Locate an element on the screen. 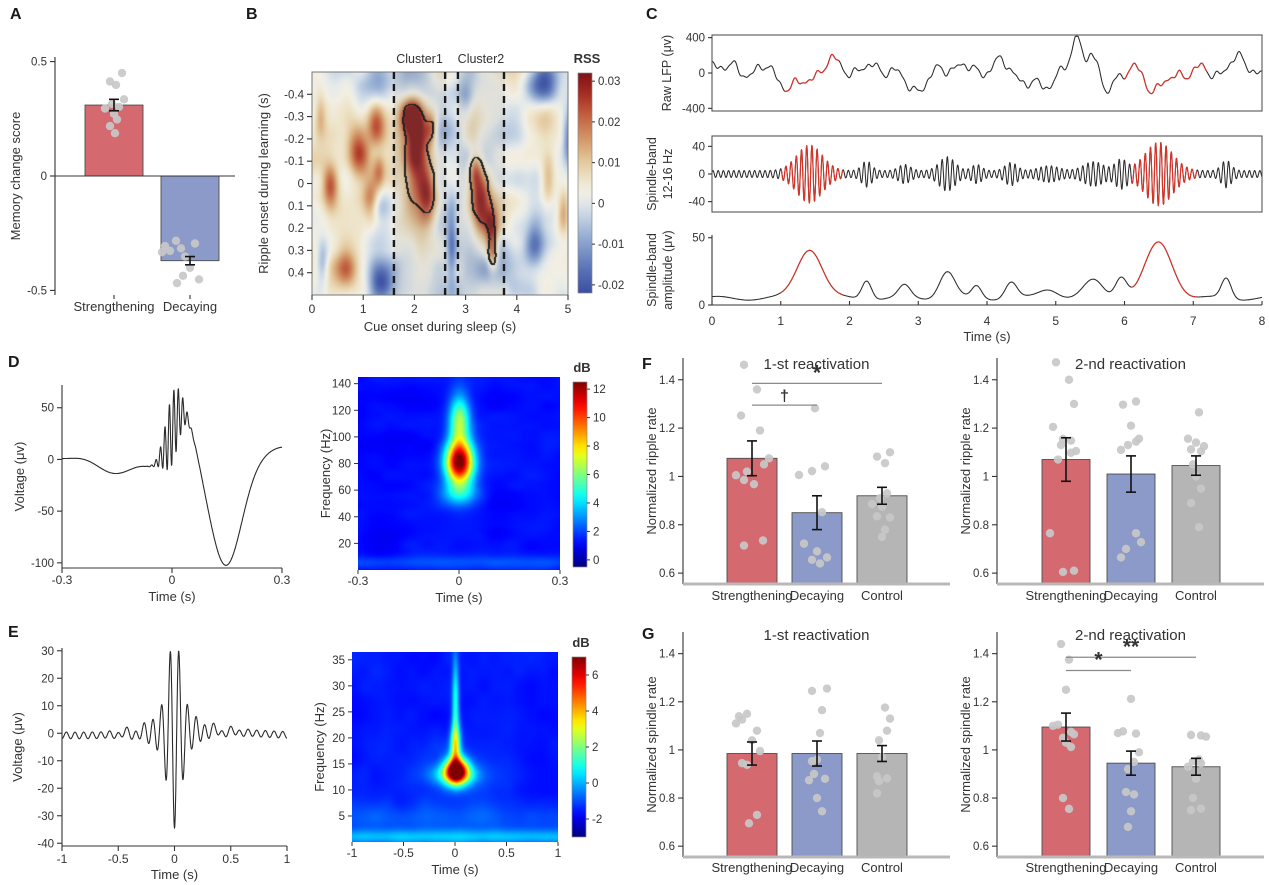 This screenshot has height=885, width=1269. svg-text: -10 is located at coordinates (45, 762).